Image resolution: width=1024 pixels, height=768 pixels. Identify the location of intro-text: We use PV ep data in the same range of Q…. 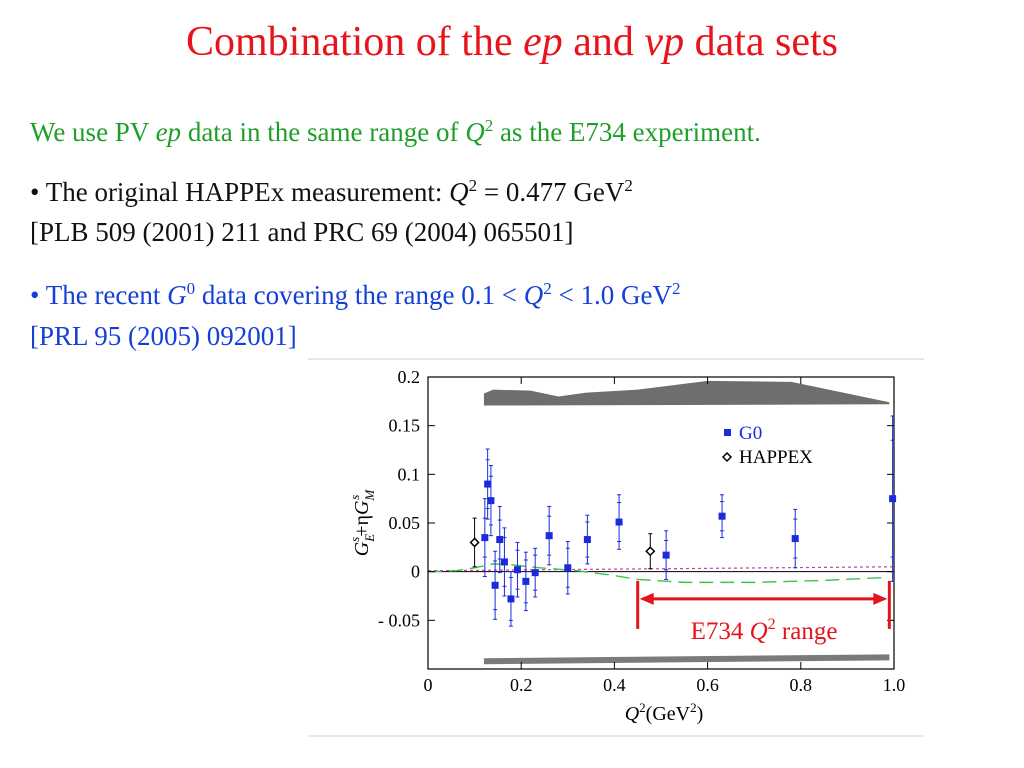
(395, 131).